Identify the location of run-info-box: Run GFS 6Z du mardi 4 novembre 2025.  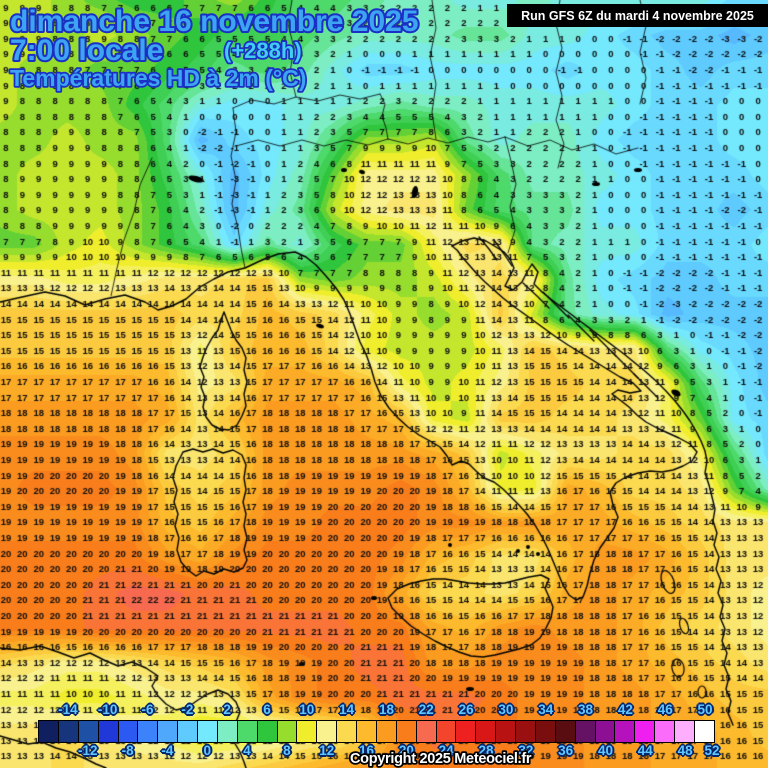
(637, 15).